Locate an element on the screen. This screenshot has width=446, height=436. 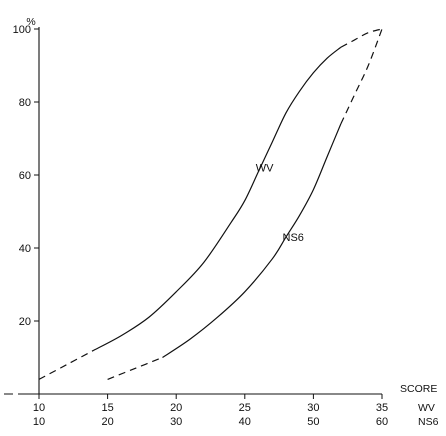
series-ns6-line-start is located at coordinates (135, 368).